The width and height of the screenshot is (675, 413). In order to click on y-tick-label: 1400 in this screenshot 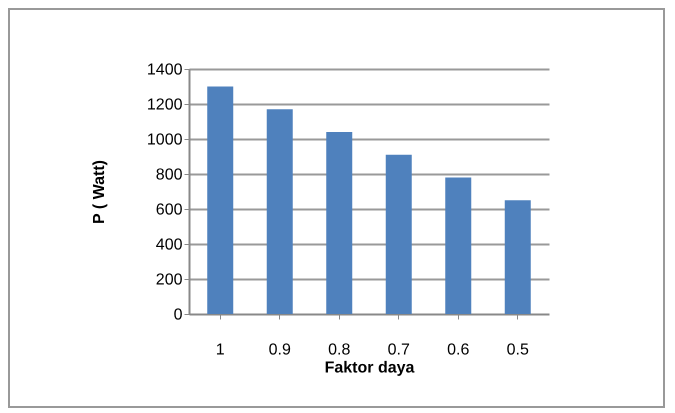, I will do `click(164, 70)`.